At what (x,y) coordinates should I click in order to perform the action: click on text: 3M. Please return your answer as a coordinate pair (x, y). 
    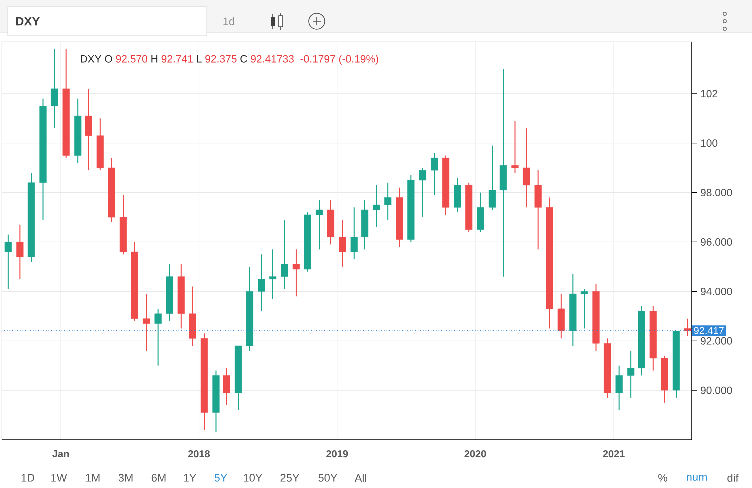
    Looking at the image, I should click on (125, 478).